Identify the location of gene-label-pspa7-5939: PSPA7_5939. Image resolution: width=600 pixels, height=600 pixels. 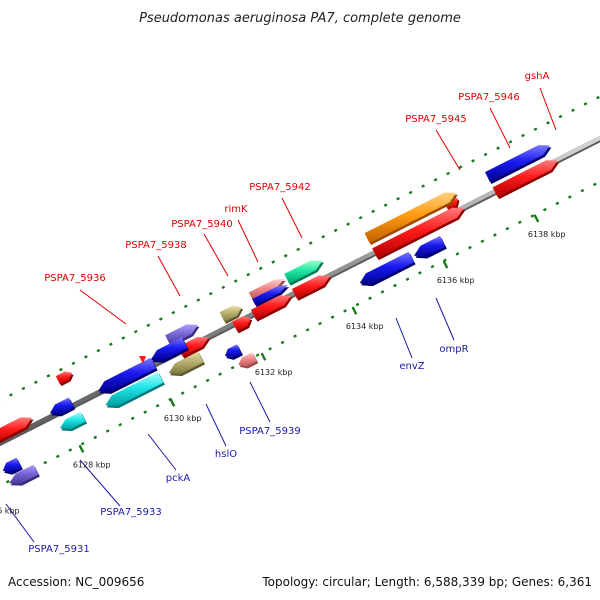
(269, 431).